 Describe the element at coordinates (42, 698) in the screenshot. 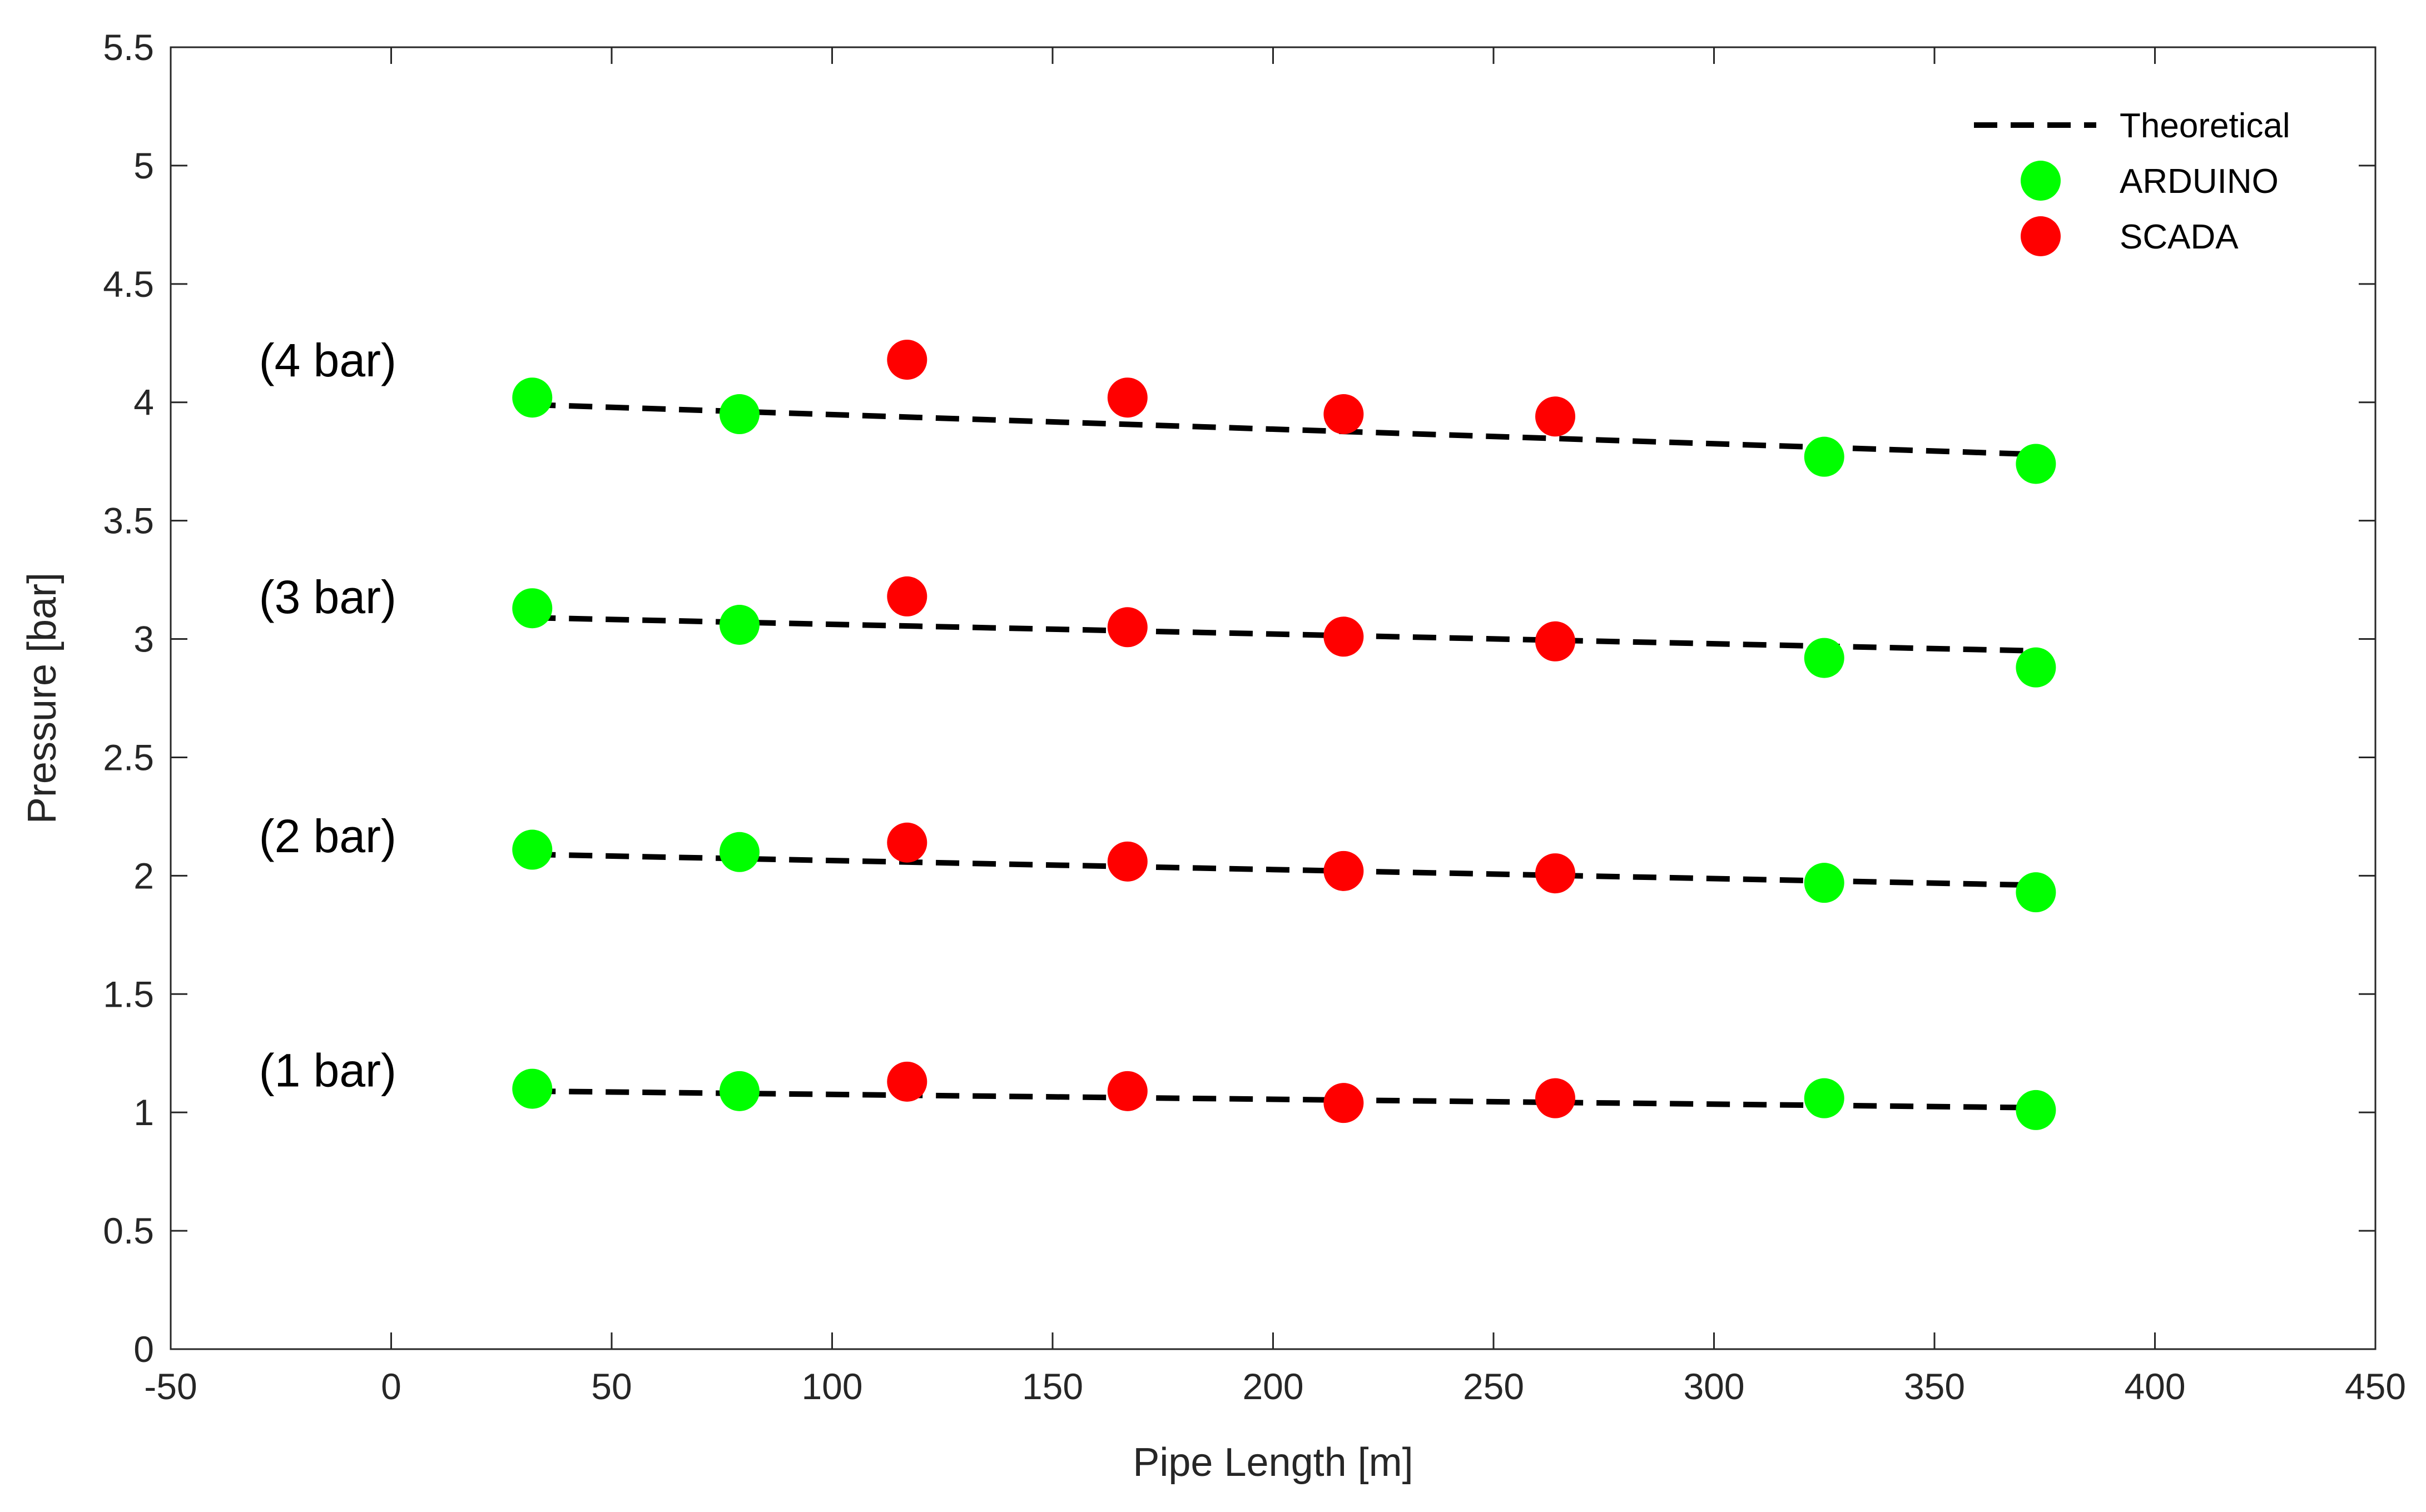

I see `y-axis-label: Pressure [bar]` at that location.